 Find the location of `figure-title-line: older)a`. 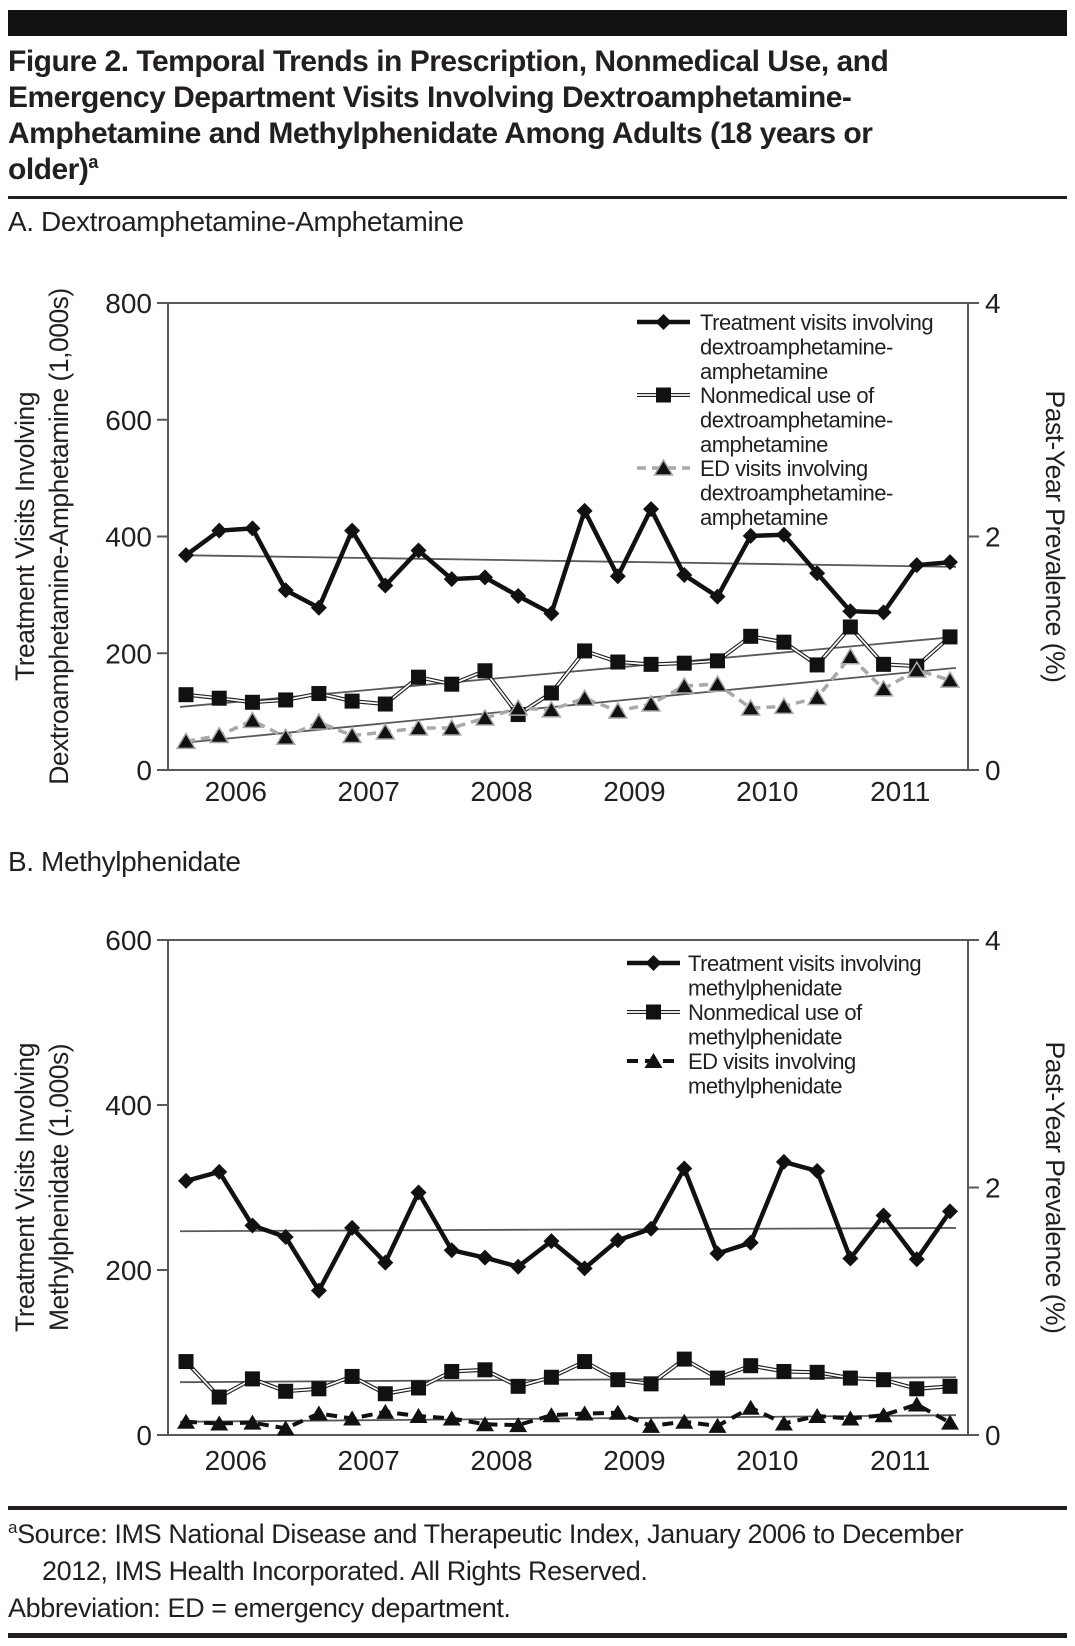

figure-title-line: older)a is located at coordinates (53, 169).